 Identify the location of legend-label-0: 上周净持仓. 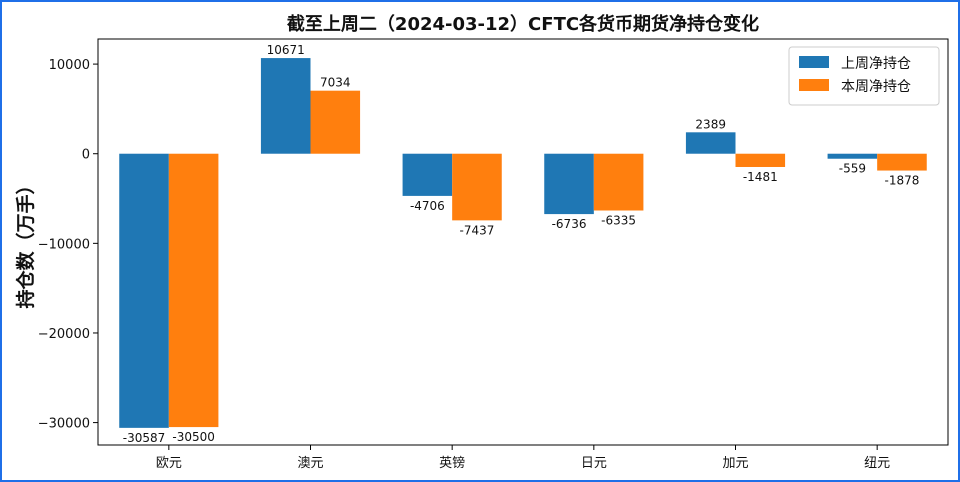
(876, 64).